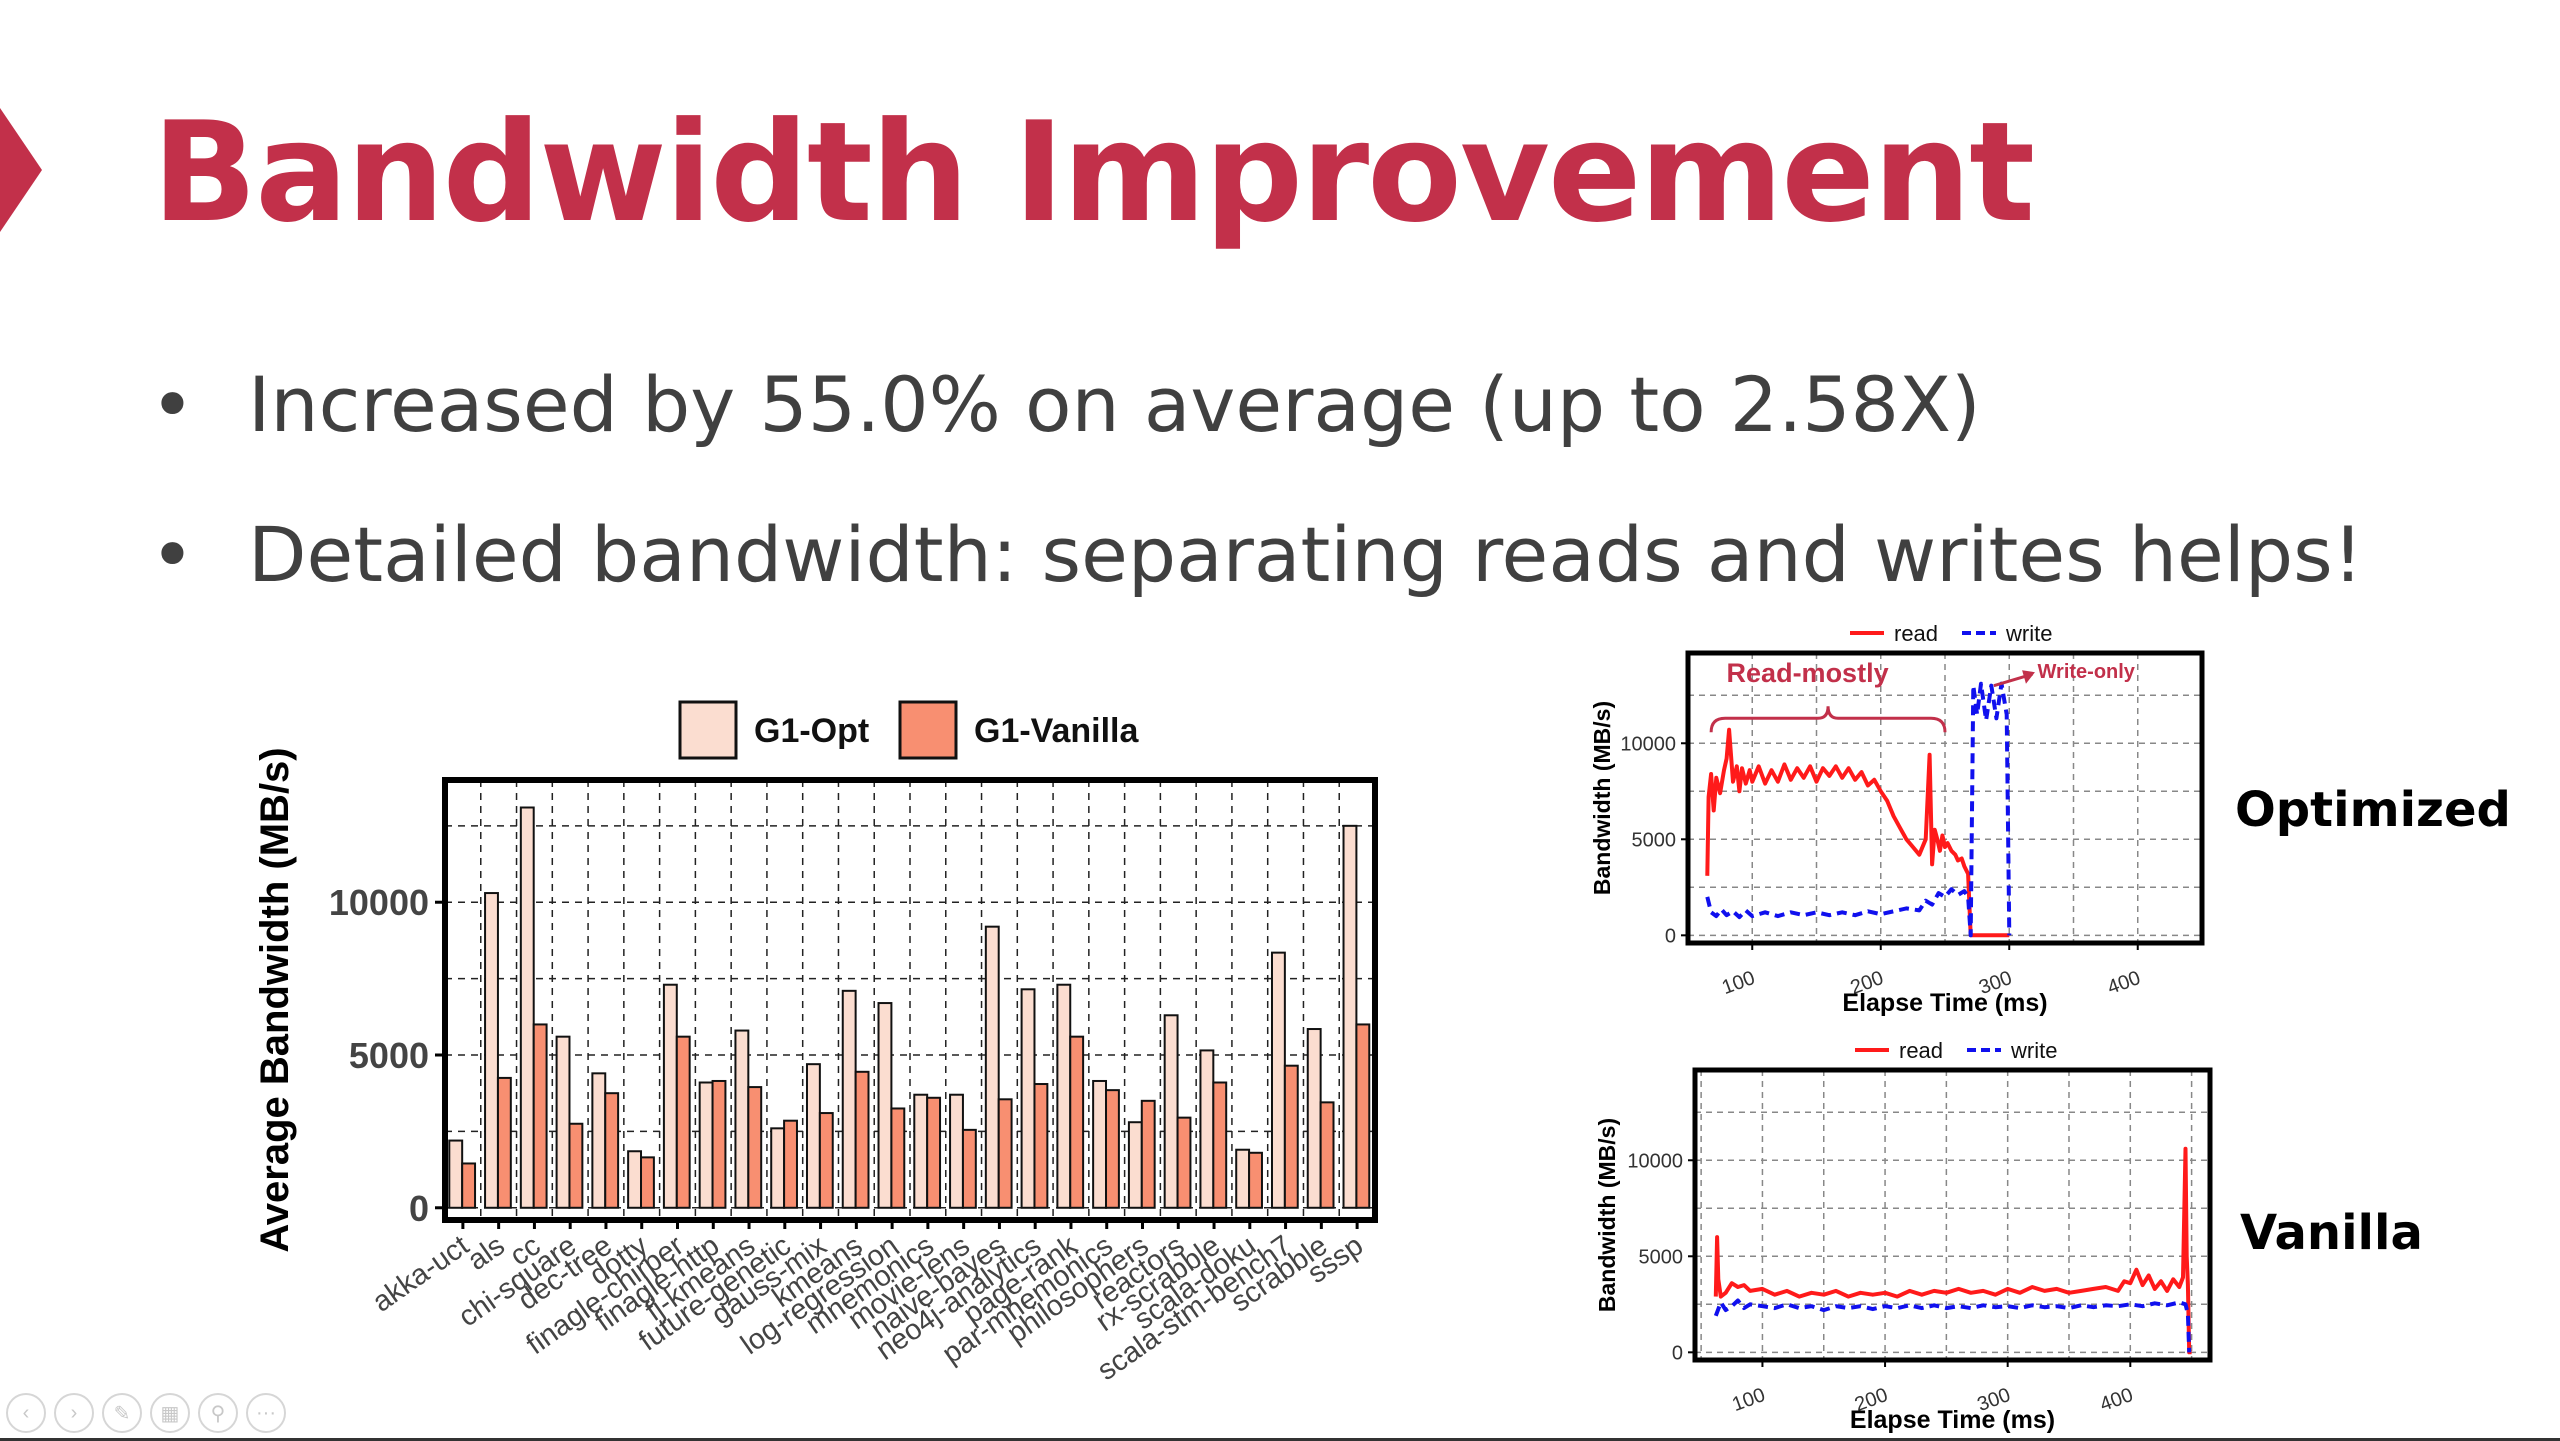  I want to click on slide-title: Bandwidth Improvement, so click(1093, 172).